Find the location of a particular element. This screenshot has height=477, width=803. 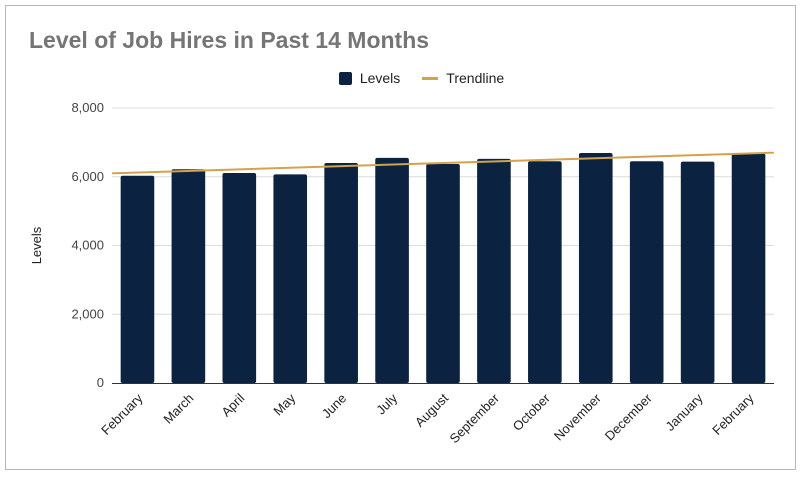

legend-label-trendline: Trendline is located at coordinates (475, 78).